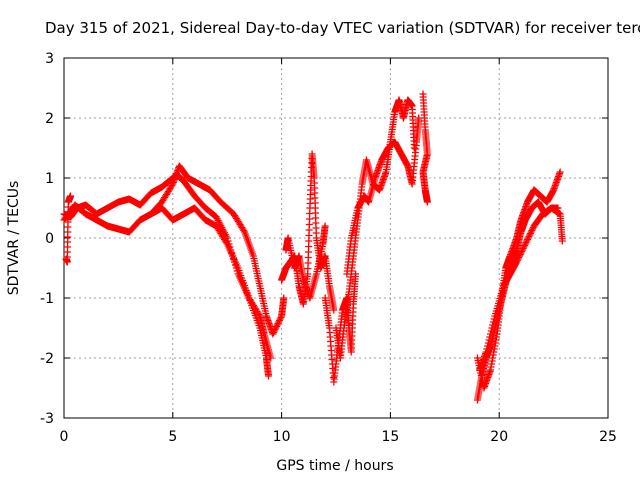 The image size is (640, 480). Describe the element at coordinates (64, 437) in the screenshot. I see `x-tick-label: 0` at that location.